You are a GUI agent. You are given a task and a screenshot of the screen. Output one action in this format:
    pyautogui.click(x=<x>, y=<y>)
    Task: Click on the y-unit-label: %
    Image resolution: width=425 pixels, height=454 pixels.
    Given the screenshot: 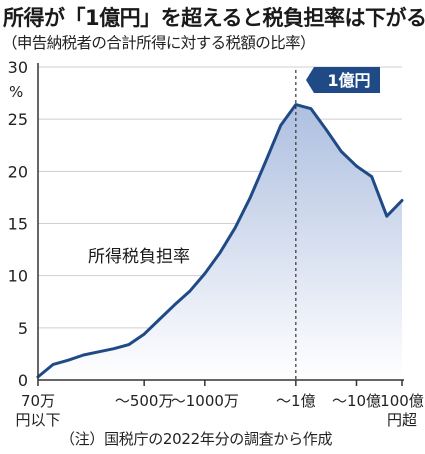 What is the action you would take?
    pyautogui.click(x=16, y=92)
    